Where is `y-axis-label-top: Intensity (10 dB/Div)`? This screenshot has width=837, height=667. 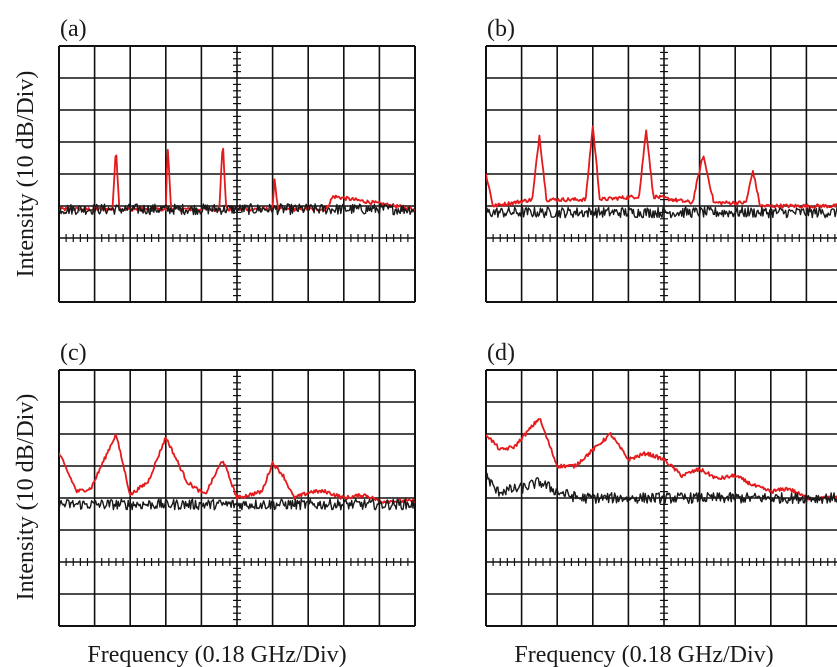 y-axis-label-top: Intensity (10 dB/Div) is located at coordinates (26, 174).